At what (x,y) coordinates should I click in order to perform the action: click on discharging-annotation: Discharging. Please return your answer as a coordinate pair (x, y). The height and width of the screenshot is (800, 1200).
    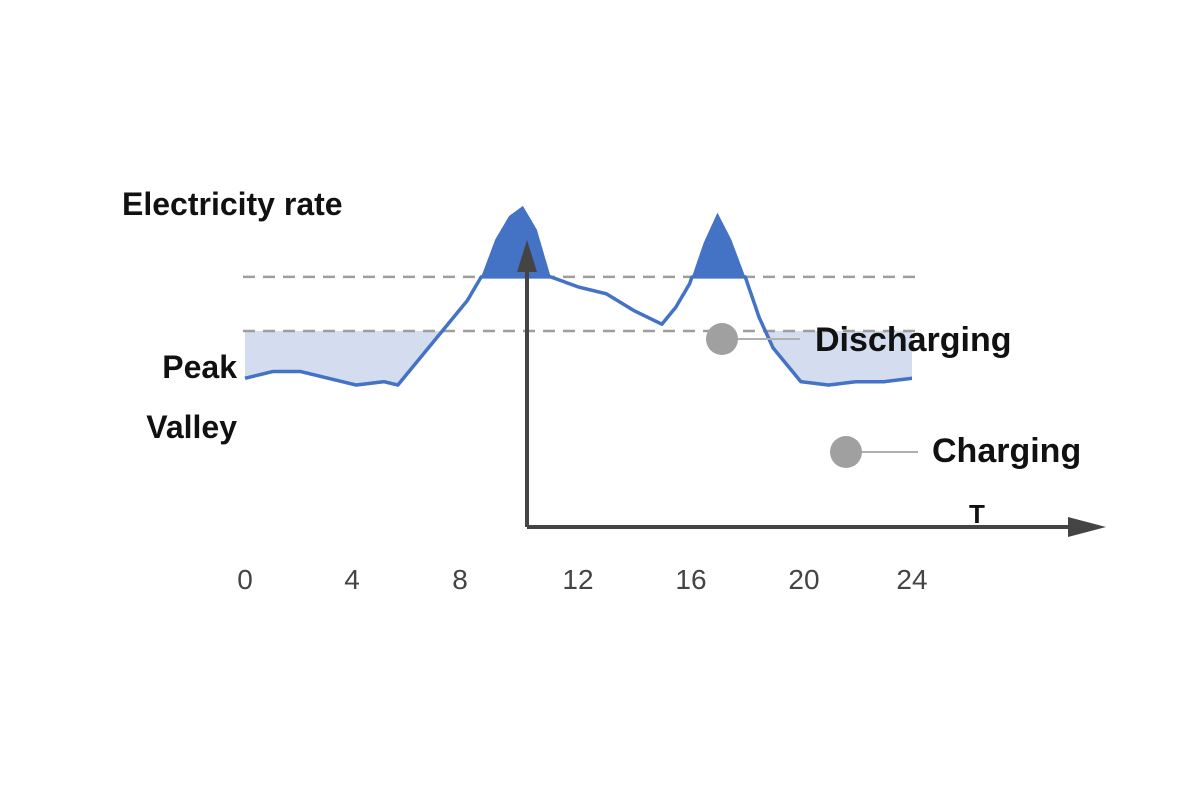
    Looking at the image, I should click on (858, 340).